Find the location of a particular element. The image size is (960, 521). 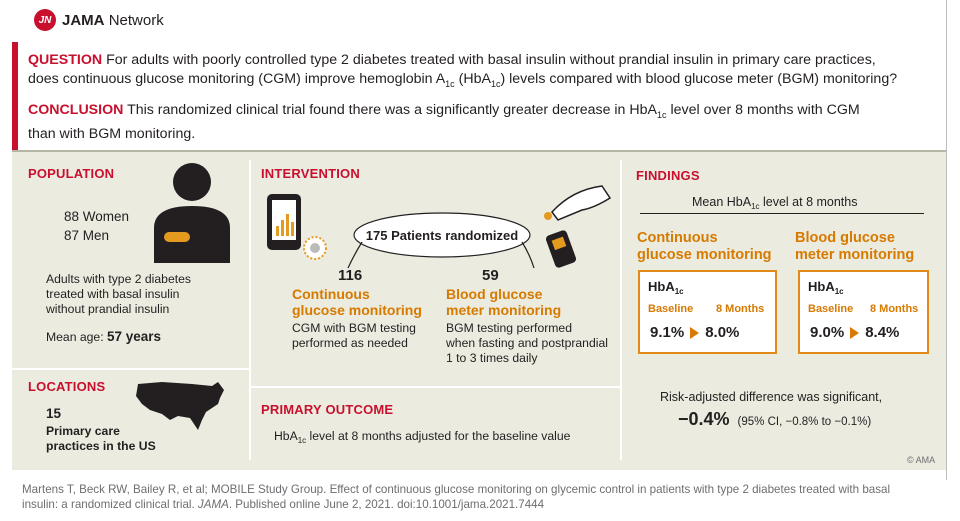

findings-subtitle: Mean HbA1c level at 8 months is located at coordinates (775, 203).